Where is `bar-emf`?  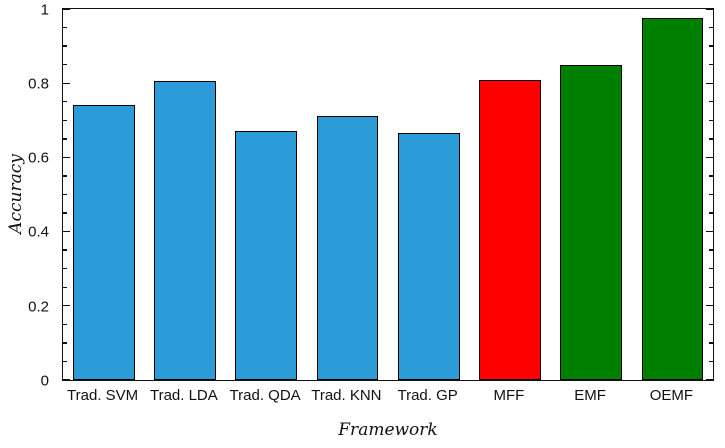
bar-emf is located at coordinates (591, 222).